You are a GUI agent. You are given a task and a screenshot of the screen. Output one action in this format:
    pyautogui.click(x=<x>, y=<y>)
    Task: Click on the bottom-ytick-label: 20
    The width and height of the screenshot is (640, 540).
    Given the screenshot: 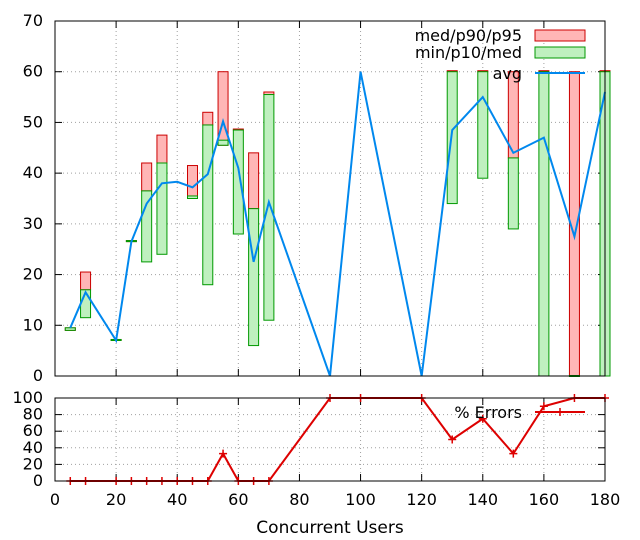 What is the action you would take?
    pyautogui.click(x=33, y=463)
    